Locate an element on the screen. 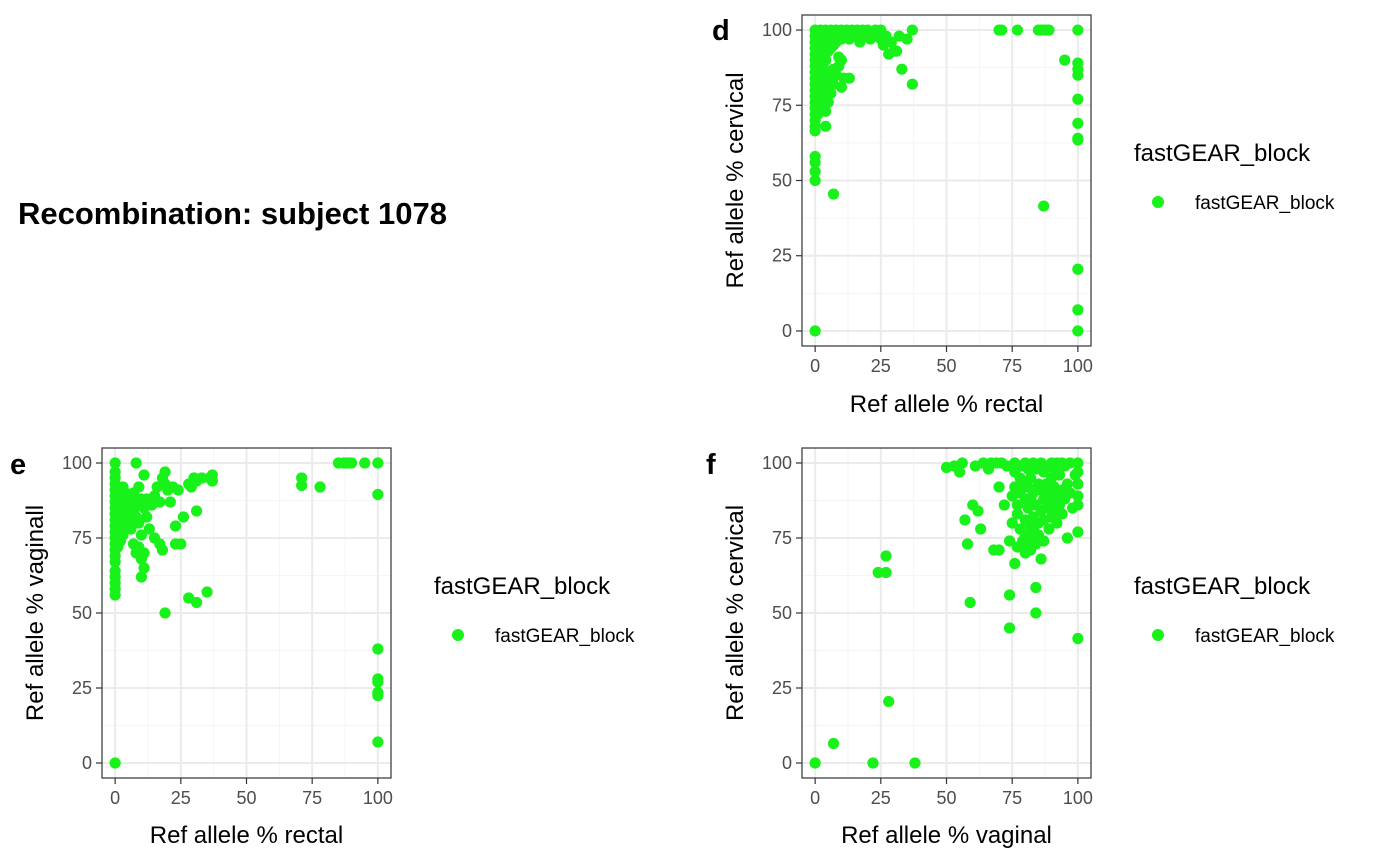 This screenshot has height=865, width=1400. panel-tag: e is located at coordinates (18, 465).